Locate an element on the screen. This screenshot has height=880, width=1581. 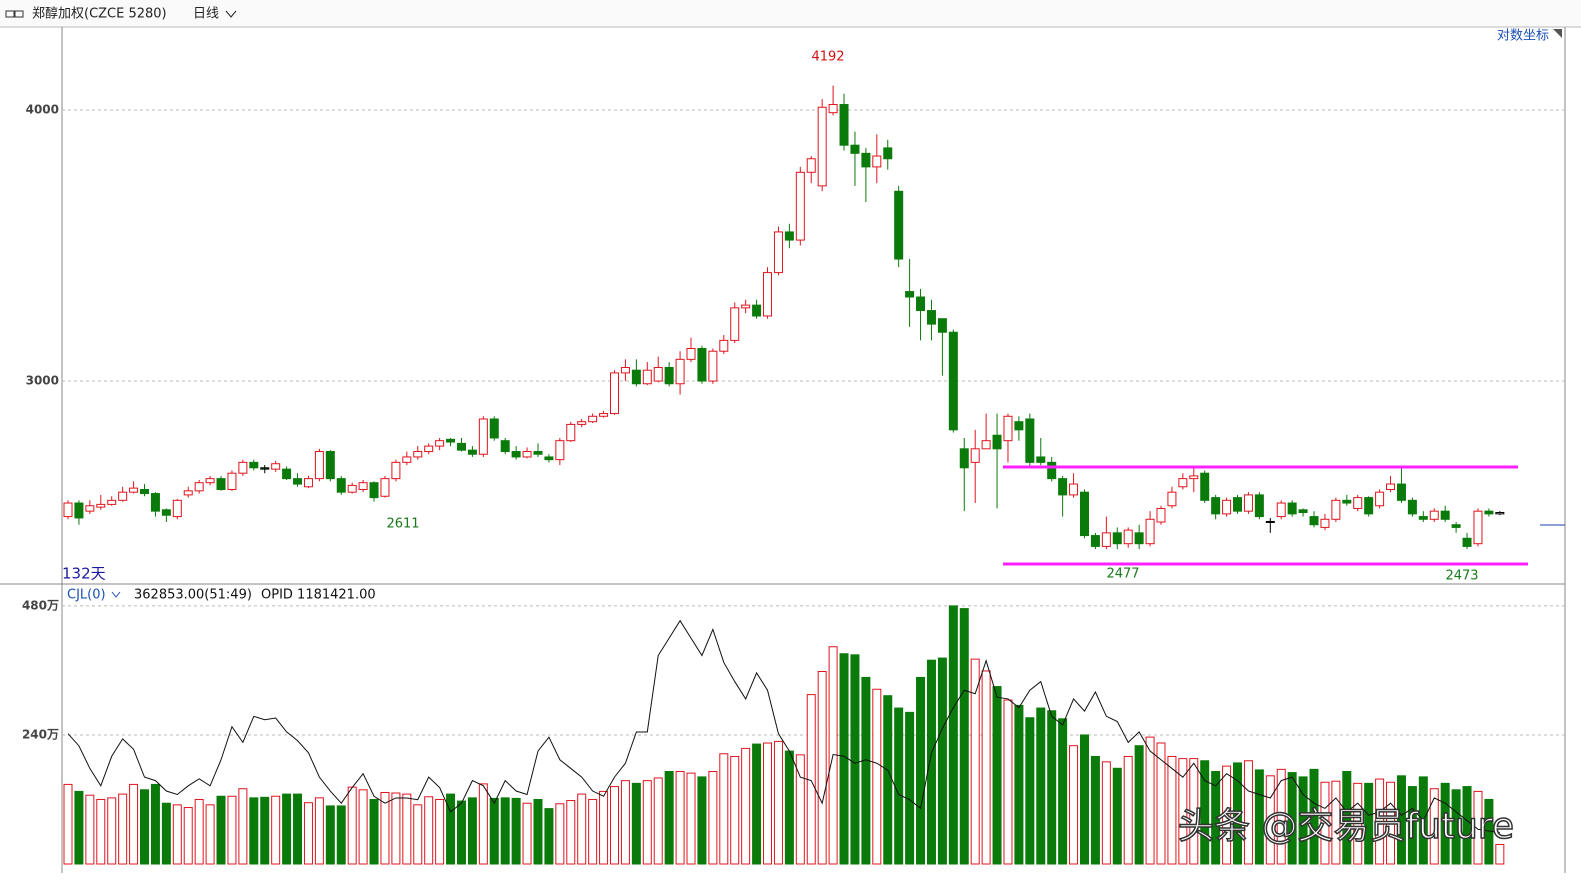
y-tick-label: 480万 is located at coordinates (40, 605).